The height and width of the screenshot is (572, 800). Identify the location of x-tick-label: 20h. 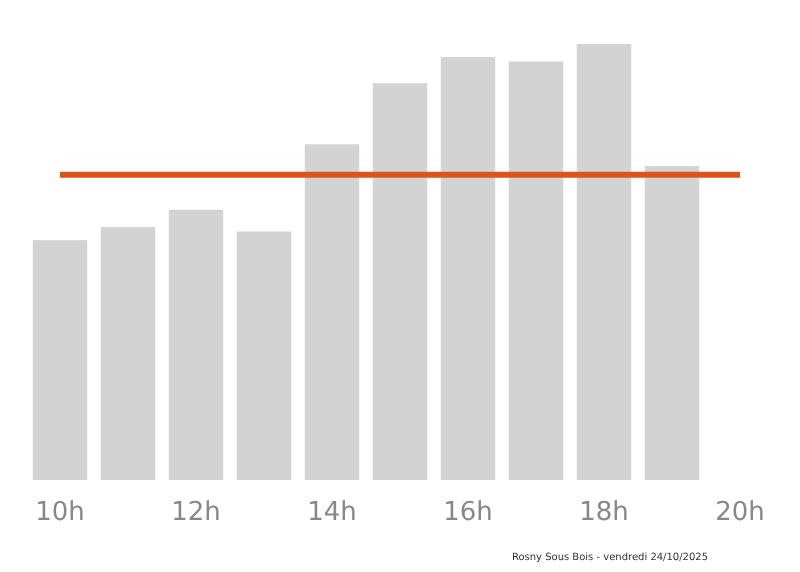
(740, 513).